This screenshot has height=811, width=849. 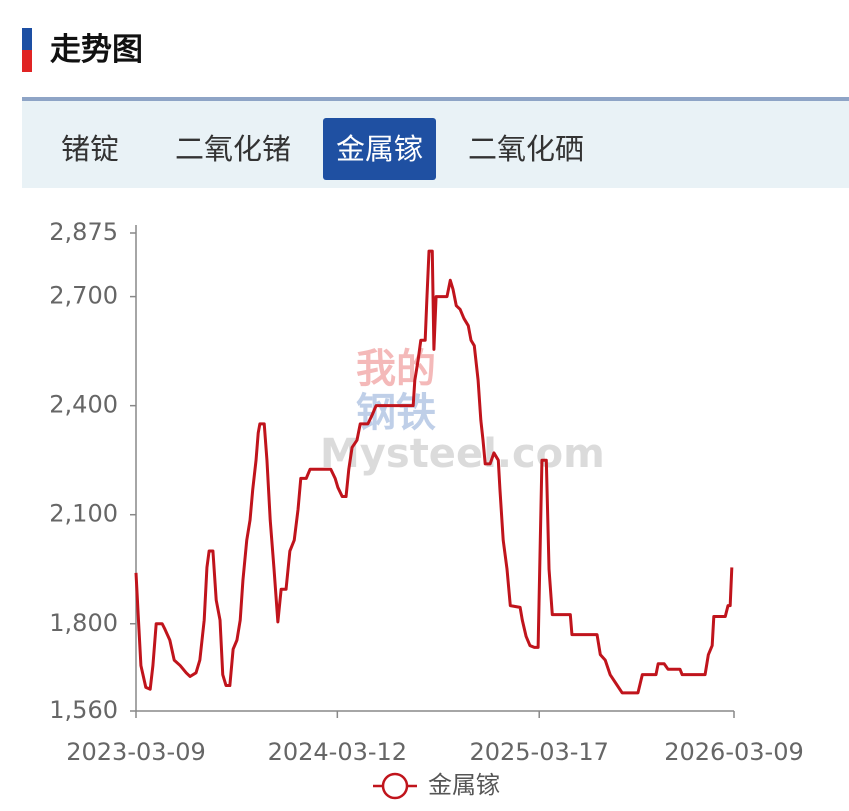 What do you see at coordinates (27, 50) in the screenshot?
I see `header-accent` at bounding box center [27, 50].